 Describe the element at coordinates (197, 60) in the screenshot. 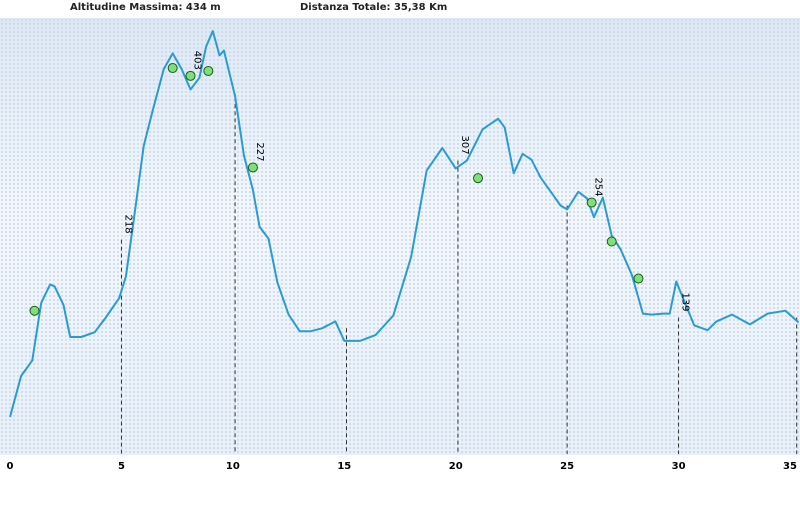

I see `waypoint-label-3: 403` at that location.